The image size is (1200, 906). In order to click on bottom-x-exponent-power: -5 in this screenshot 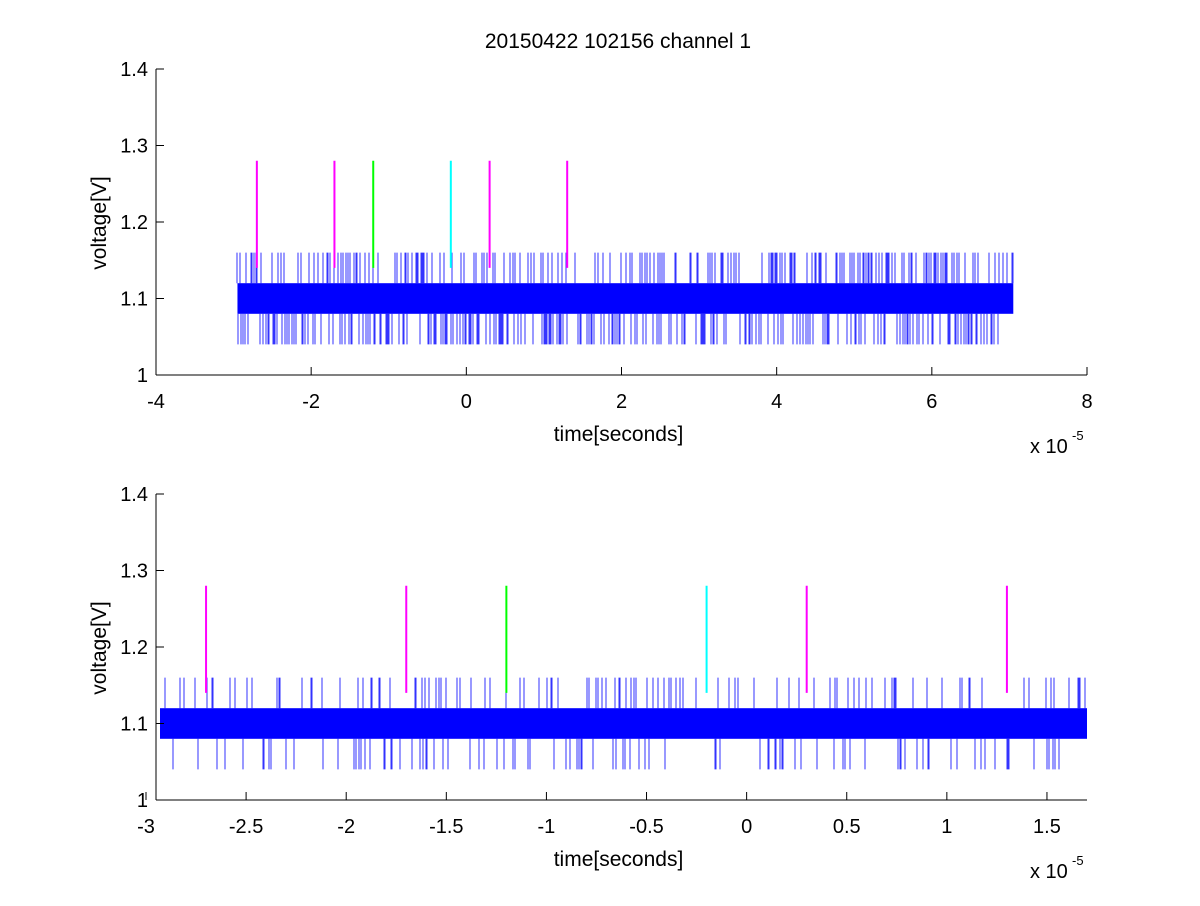, I will do `click(1078, 860)`.